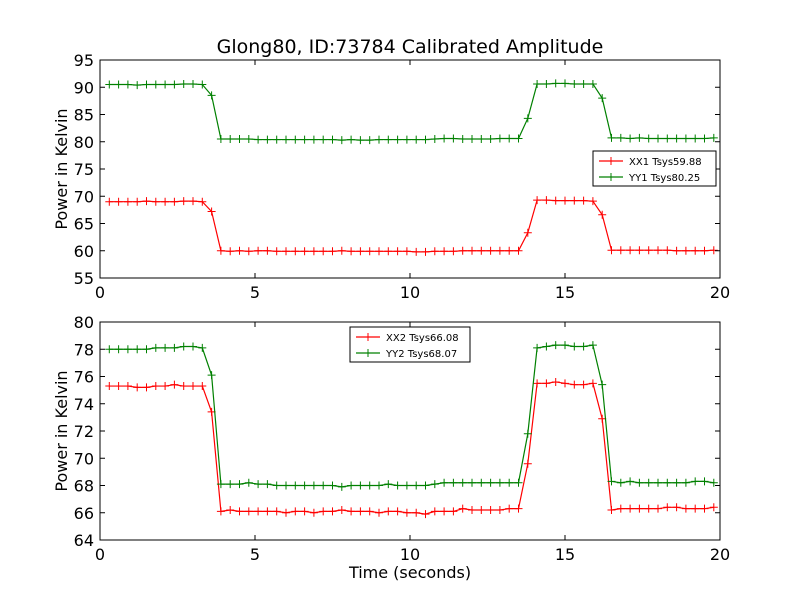 The height and width of the screenshot is (600, 800). Describe the element at coordinates (720, 554) in the screenshot. I see `bottom-x-tick-label: 20` at that location.